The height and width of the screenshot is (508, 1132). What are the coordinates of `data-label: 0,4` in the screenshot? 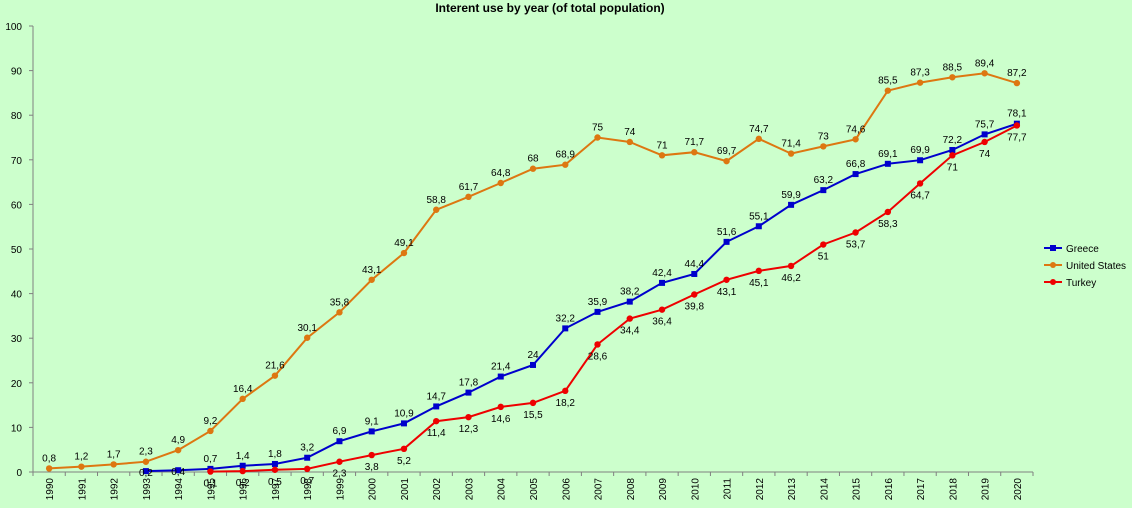 It's located at (178, 472).